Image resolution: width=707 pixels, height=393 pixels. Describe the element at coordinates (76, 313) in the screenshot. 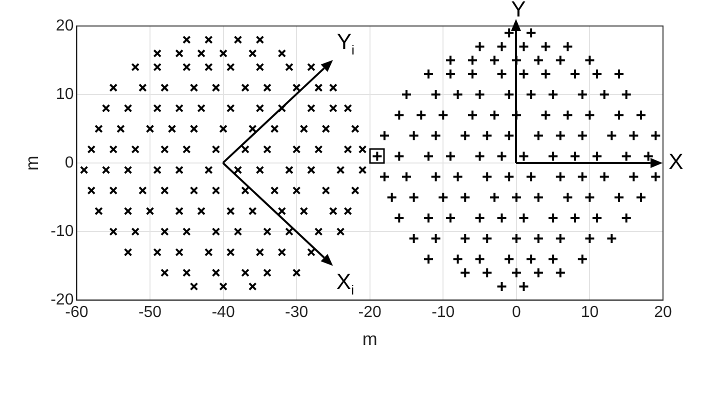

I see `x-tick-label: -60` at that location.